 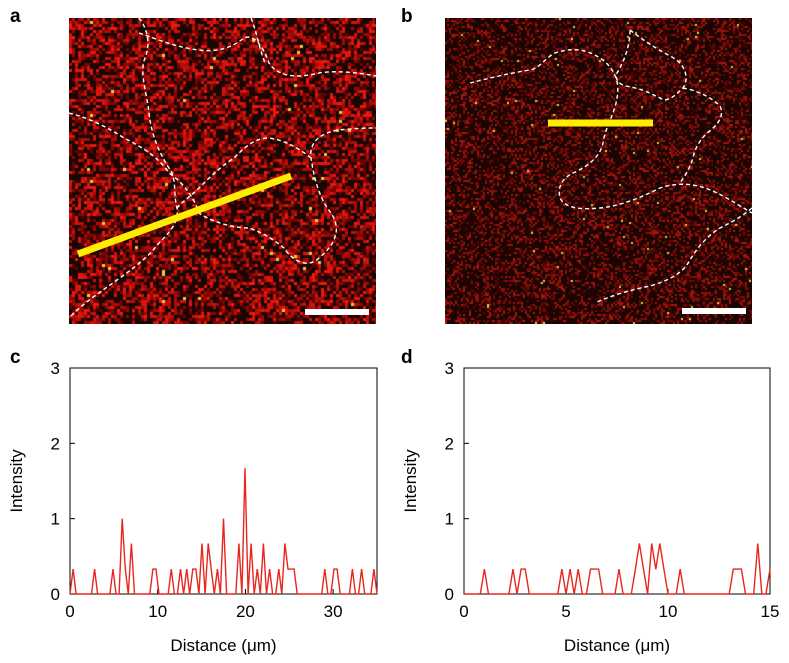 I want to click on domain-boundaries-b, so click(x=610, y=166).